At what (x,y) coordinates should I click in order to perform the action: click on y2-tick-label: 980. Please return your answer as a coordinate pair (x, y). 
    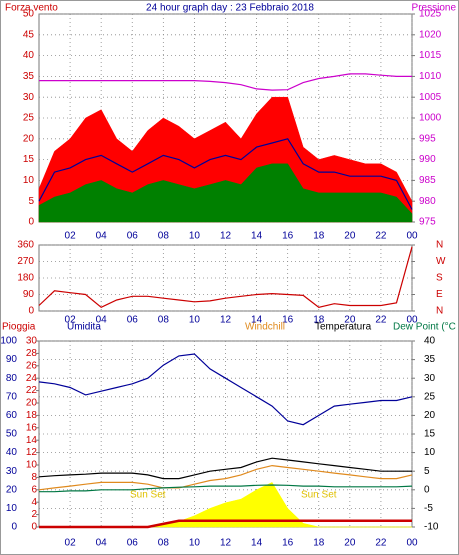
    Looking at the image, I should click on (427, 201).